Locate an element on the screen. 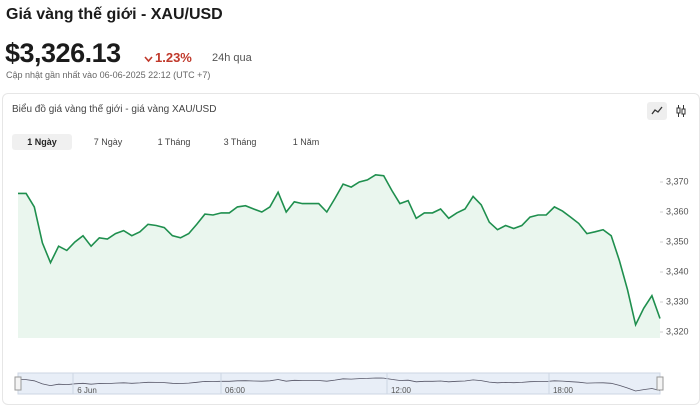 Image resolution: width=700 pixels, height=405 pixels. range-tab: 7 Ngày is located at coordinates (108, 142).